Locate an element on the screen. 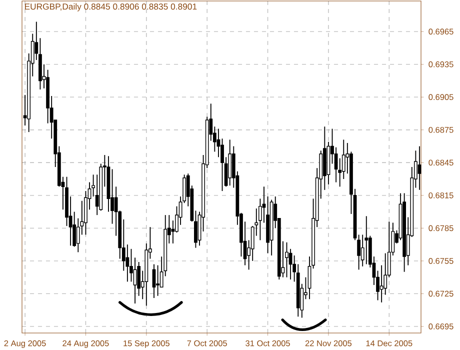 Image resolution: width=460 pixels, height=350 pixels. y-tick-label: 0.6755 is located at coordinates (441, 261).